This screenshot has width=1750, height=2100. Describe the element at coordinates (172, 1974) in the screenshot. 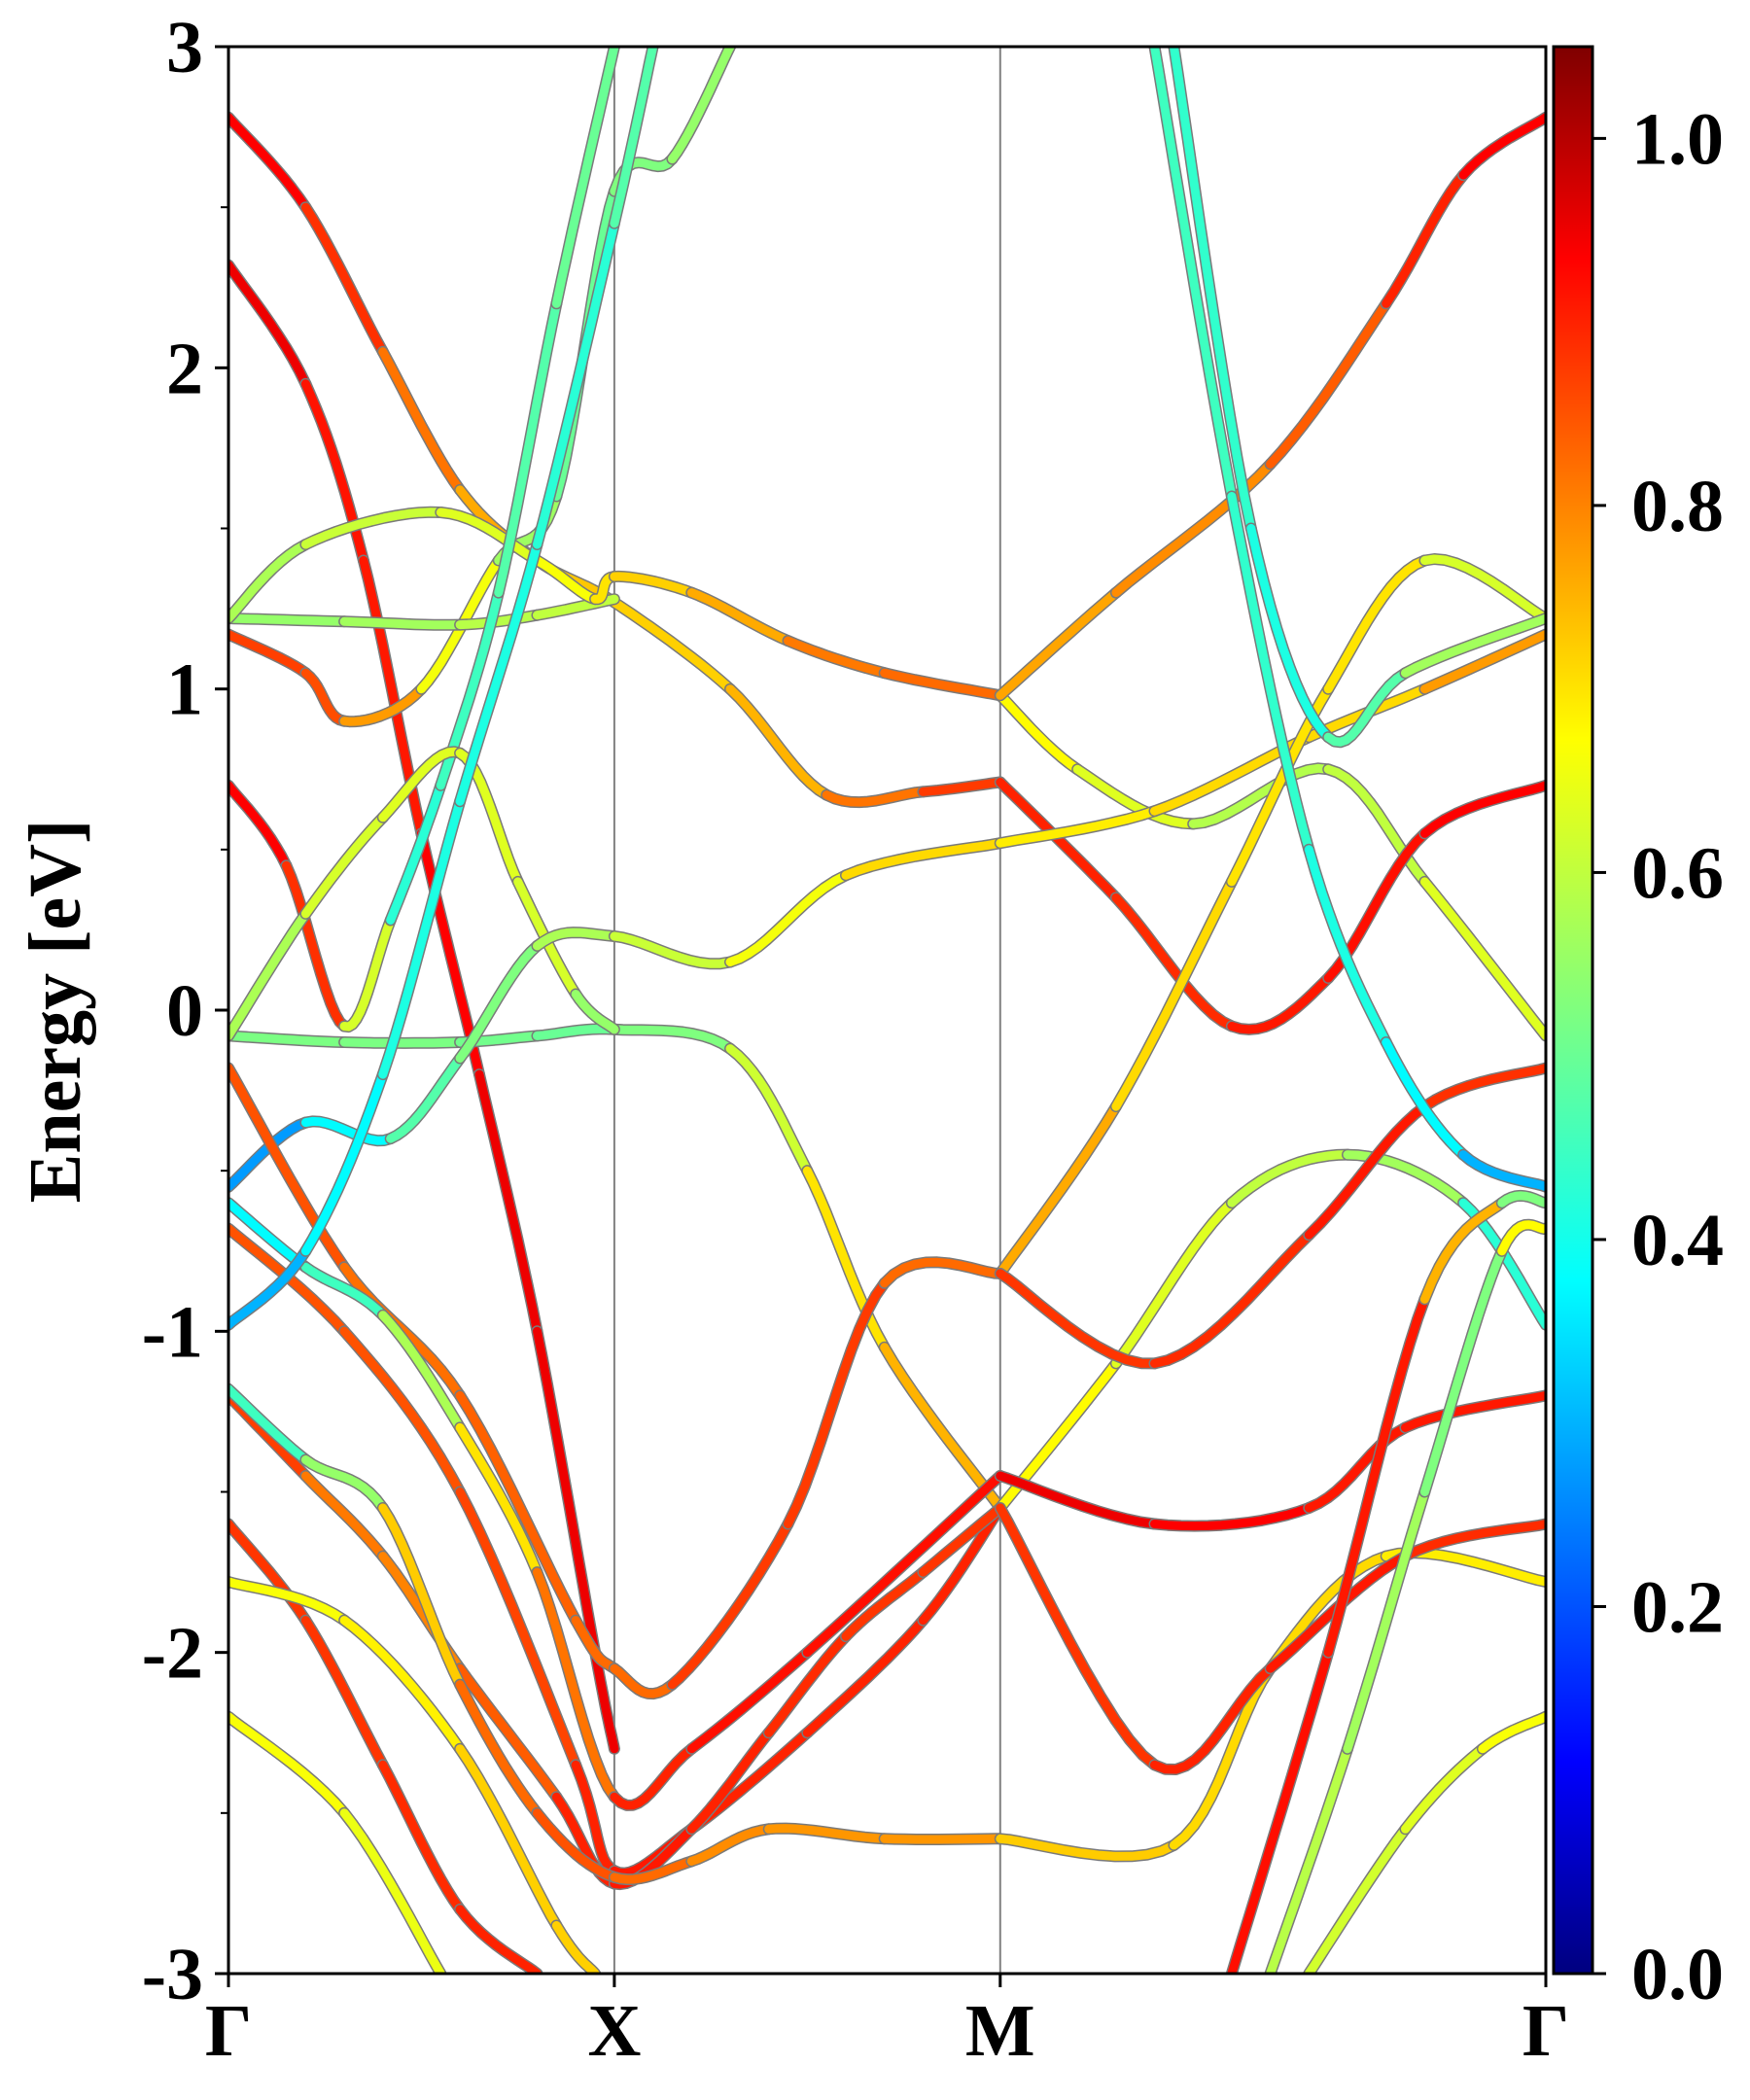

I see `y-tick-label-6: -3` at that location.